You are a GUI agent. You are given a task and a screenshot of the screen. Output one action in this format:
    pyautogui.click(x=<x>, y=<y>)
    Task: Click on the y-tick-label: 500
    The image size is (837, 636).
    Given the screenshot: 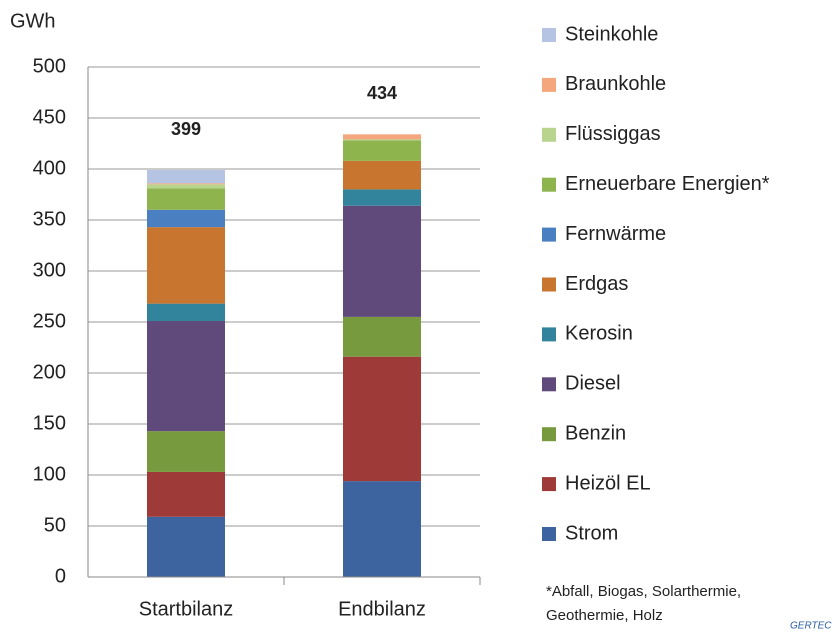 What is the action you would take?
    pyautogui.click(x=49, y=66)
    